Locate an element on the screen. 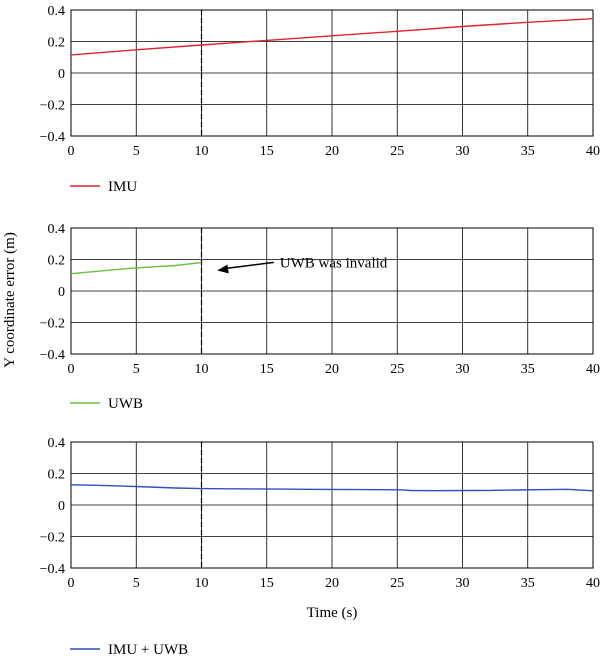 Image resolution: width=600 pixels, height=666 pixels. series-line-uwb is located at coordinates (136, 268).